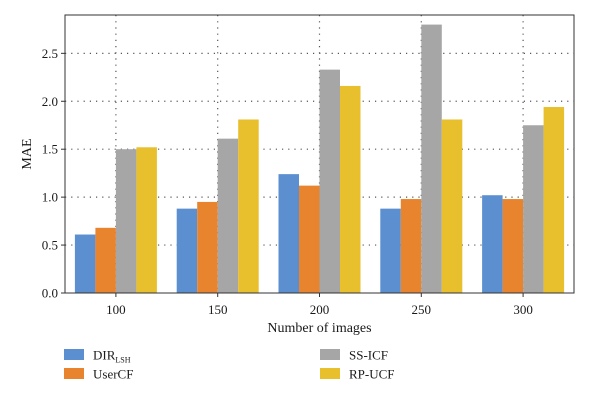 The image size is (600, 405). Describe the element at coordinates (422, 309) in the screenshot. I see `x-tick-label: 250` at that location.